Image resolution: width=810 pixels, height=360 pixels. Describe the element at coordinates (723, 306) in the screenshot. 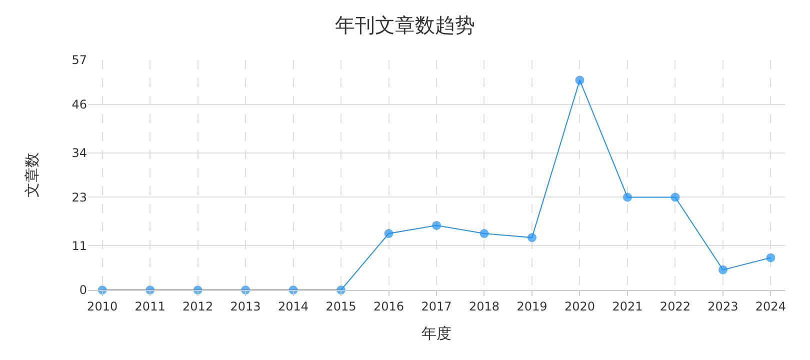

I see `x-tick-label: 2023` at that location.